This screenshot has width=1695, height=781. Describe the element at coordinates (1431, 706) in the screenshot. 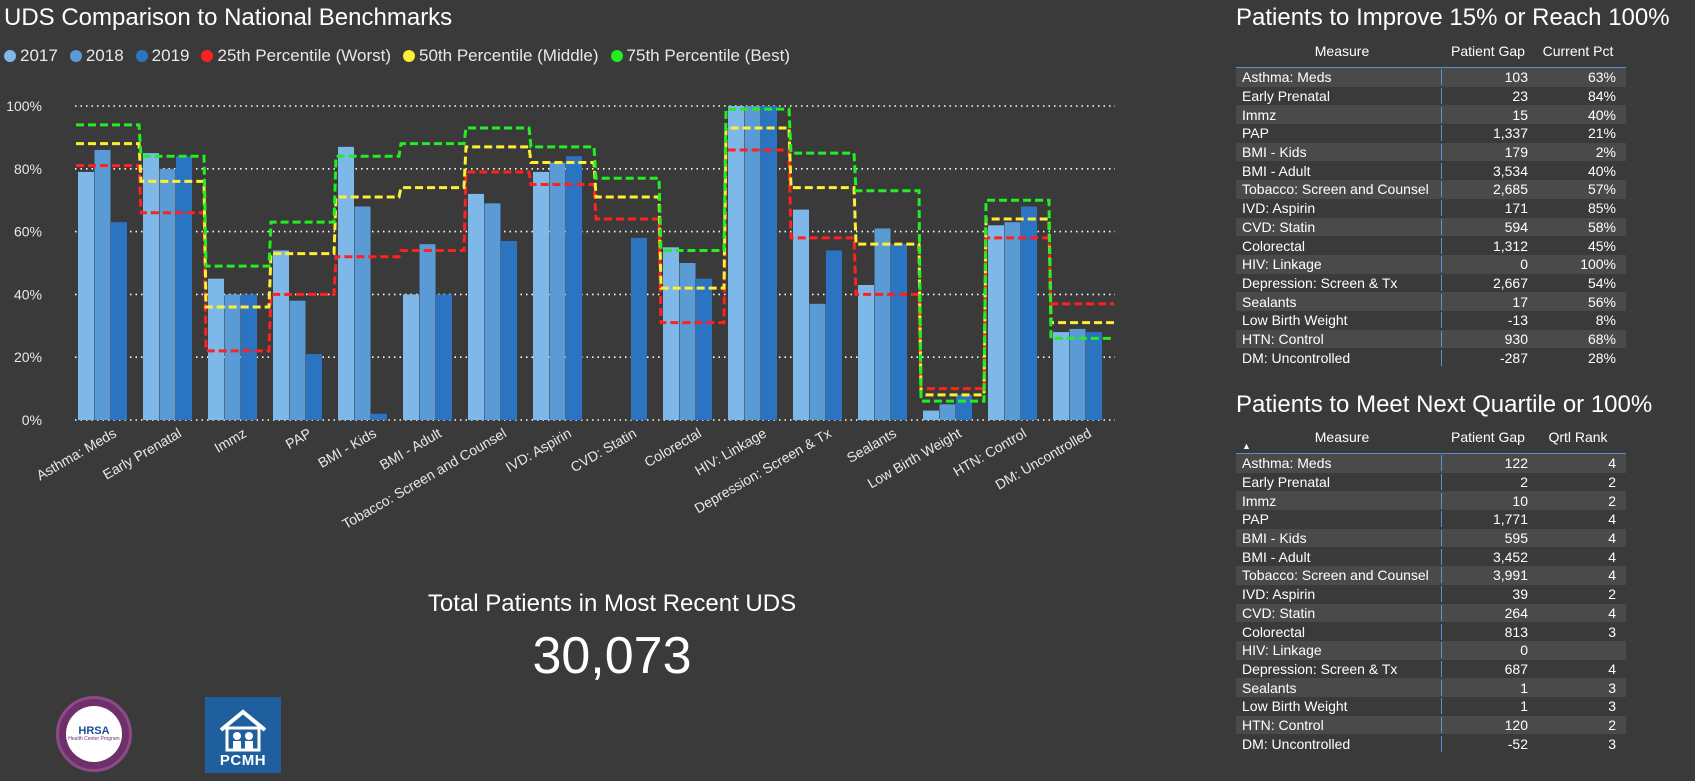

I see `table-row: Low Birth Weight 1 3` at that location.